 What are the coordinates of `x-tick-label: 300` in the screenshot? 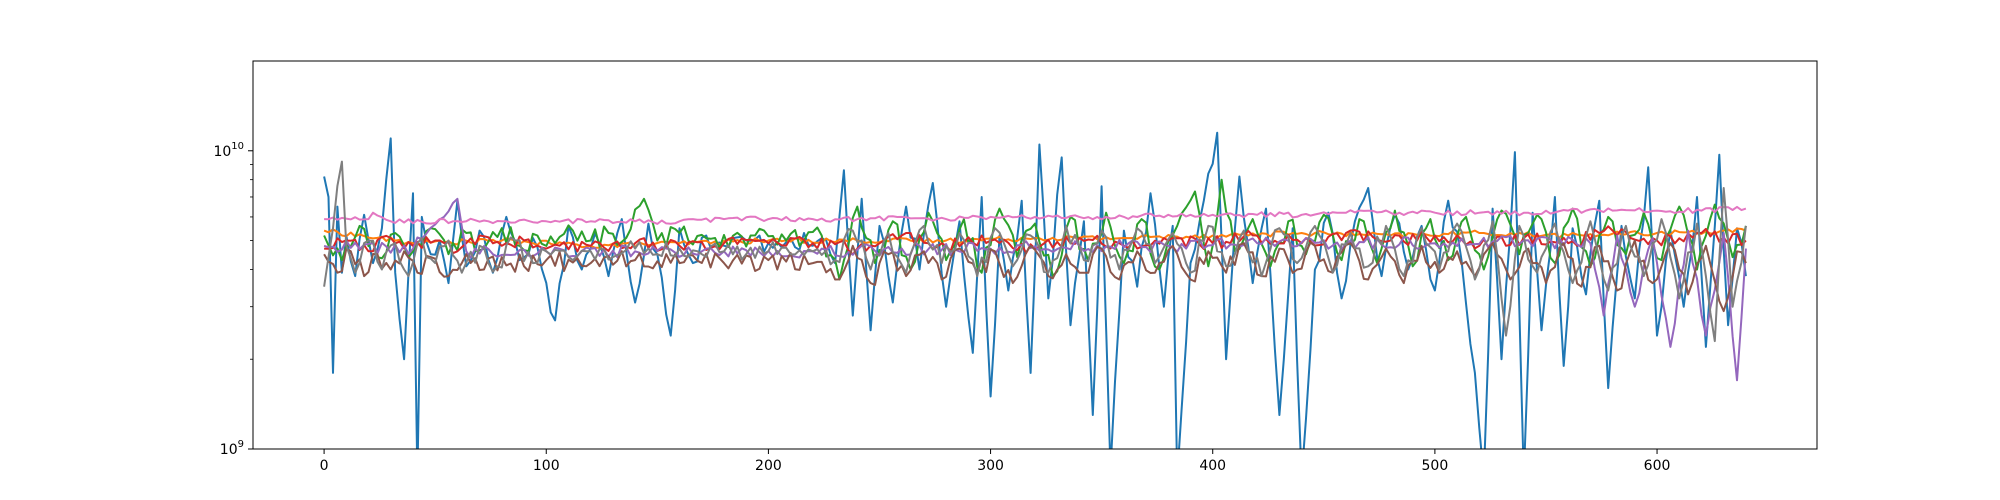 It's located at (990, 466).